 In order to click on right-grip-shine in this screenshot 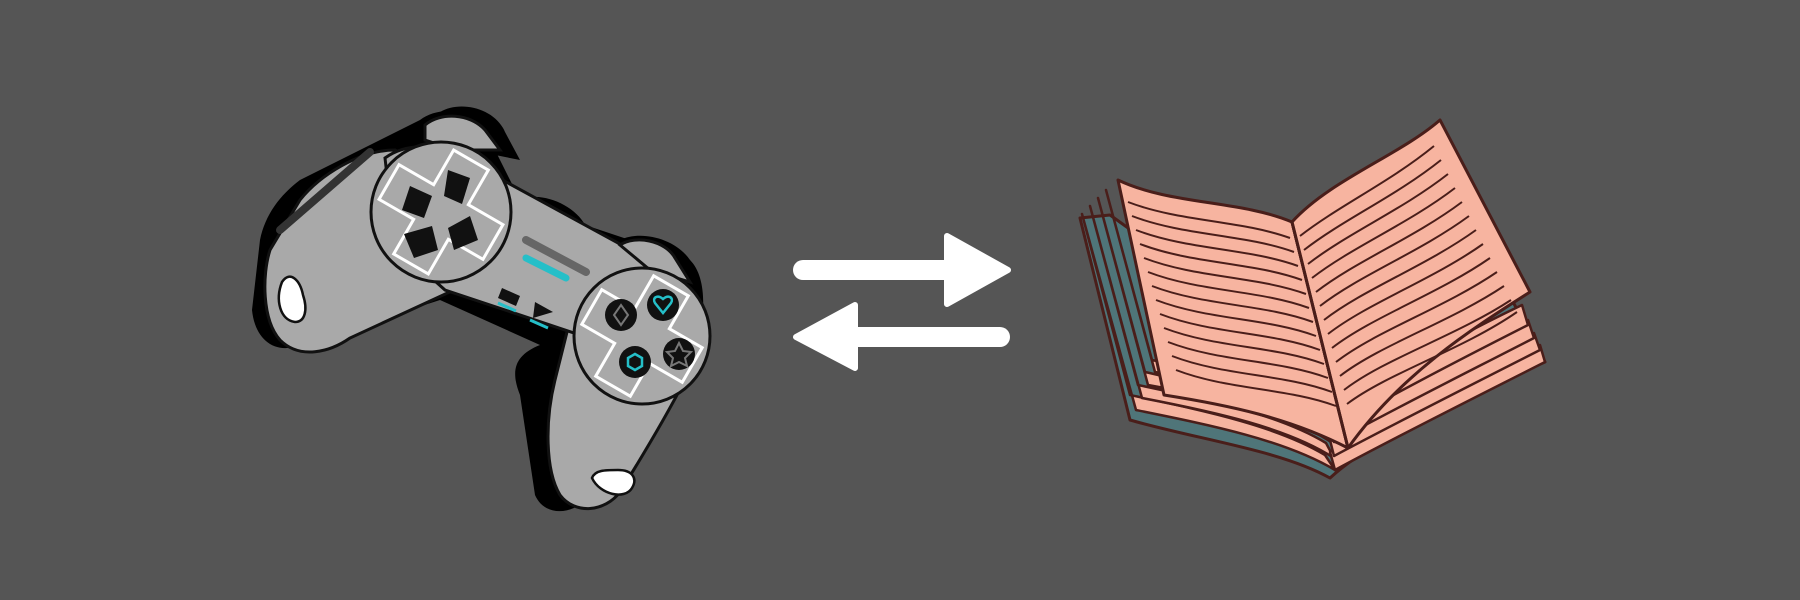, I will do `click(613, 482)`.